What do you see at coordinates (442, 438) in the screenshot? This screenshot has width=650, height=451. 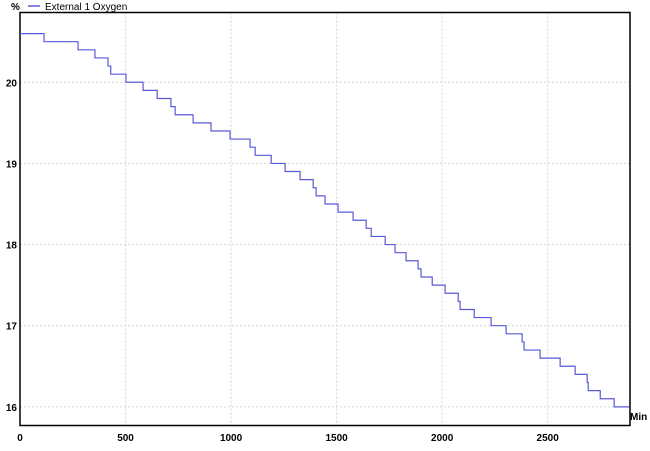 I see `x-tick-label: 2000` at bounding box center [442, 438].